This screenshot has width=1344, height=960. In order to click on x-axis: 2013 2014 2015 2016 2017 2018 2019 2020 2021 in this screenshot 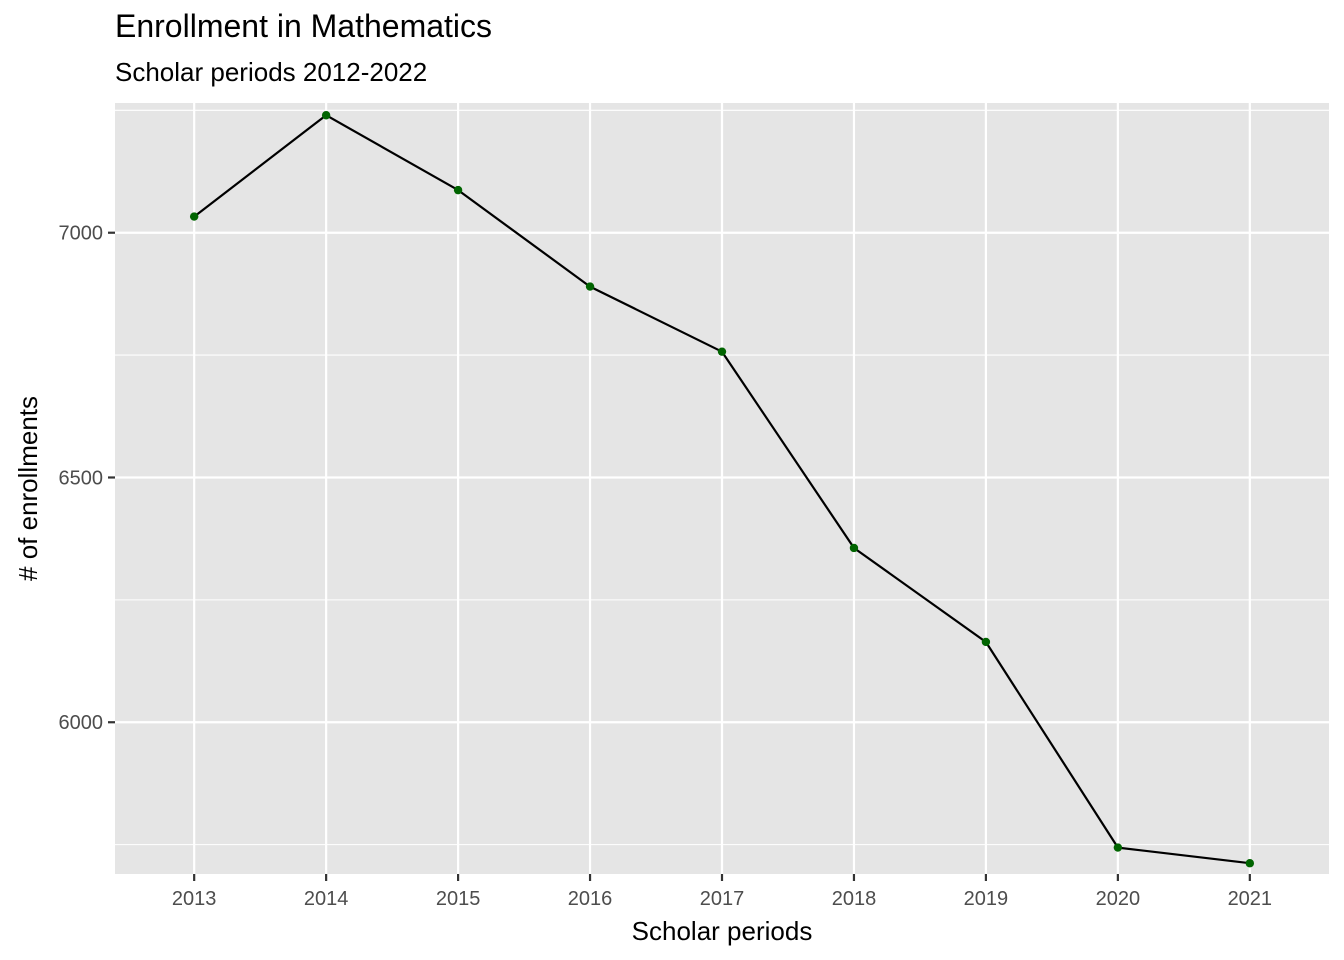, I will do `click(722, 892)`.